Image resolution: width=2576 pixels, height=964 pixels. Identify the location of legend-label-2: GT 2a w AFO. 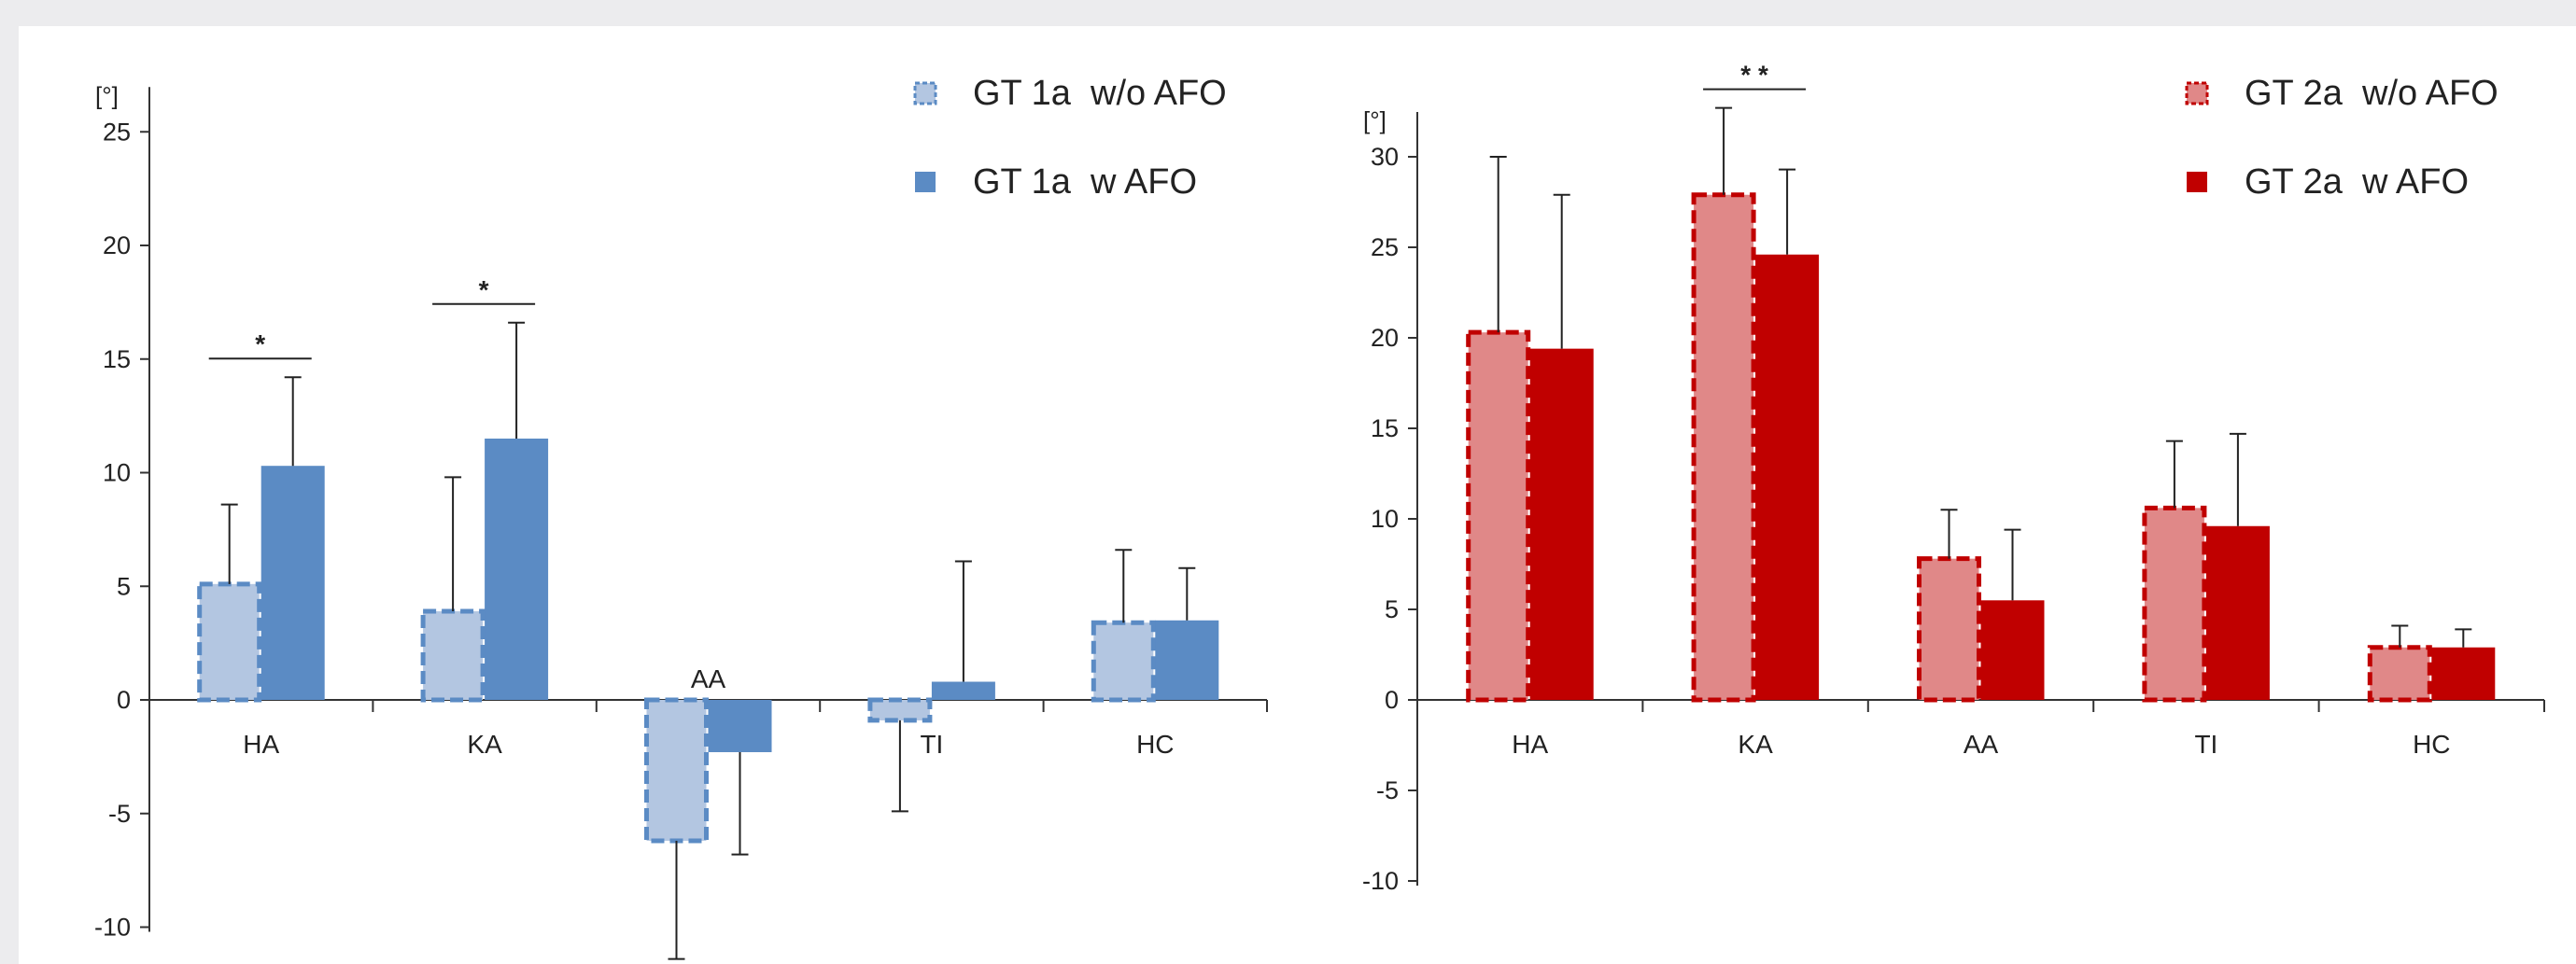
(2357, 182).